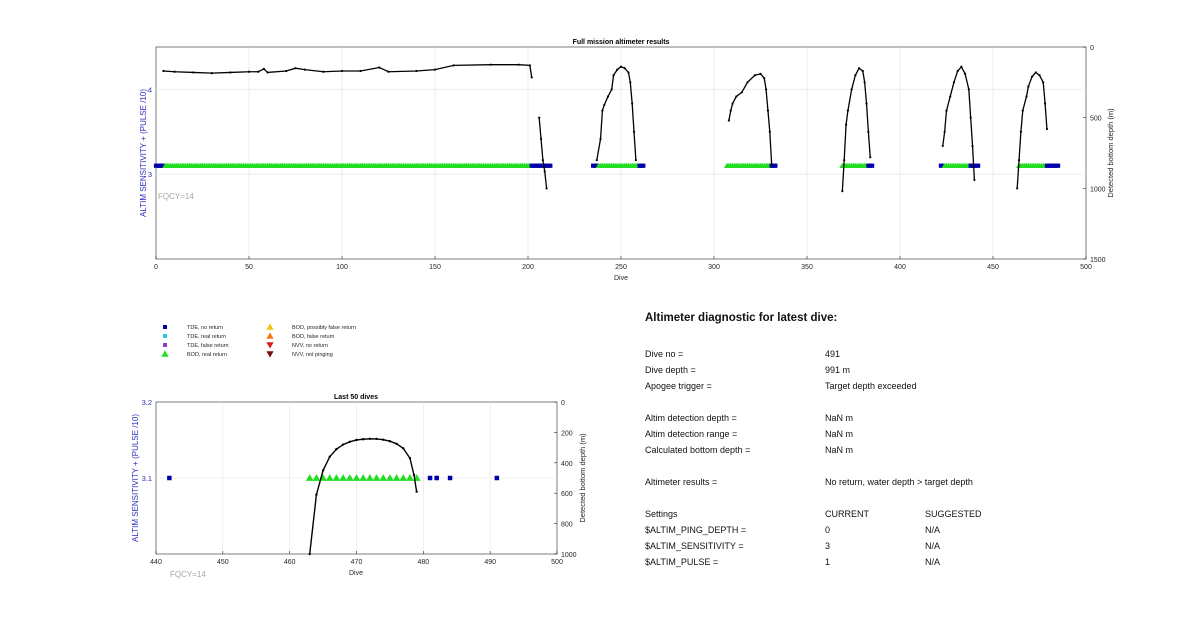 The width and height of the screenshot is (1200, 622). What do you see at coordinates (567, 464) in the screenshot?
I see `zoom-right-tick-label: 400` at bounding box center [567, 464].